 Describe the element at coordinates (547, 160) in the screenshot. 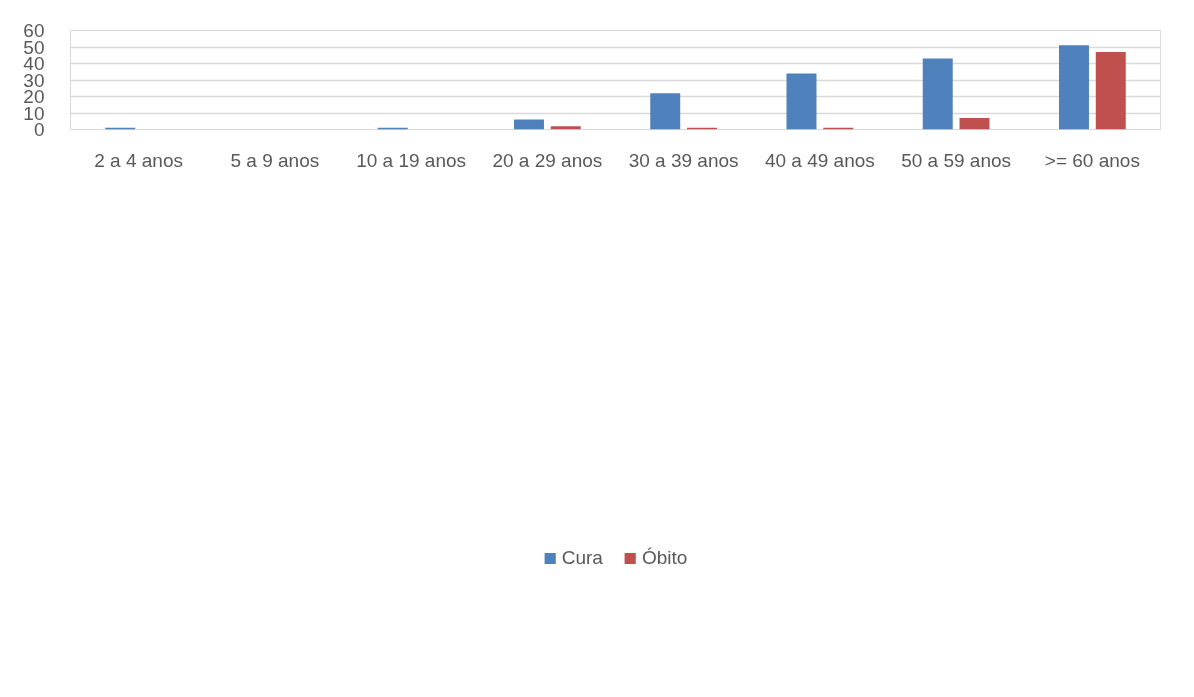

I see `x-tick-label: 20 a 29 anos` at that location.